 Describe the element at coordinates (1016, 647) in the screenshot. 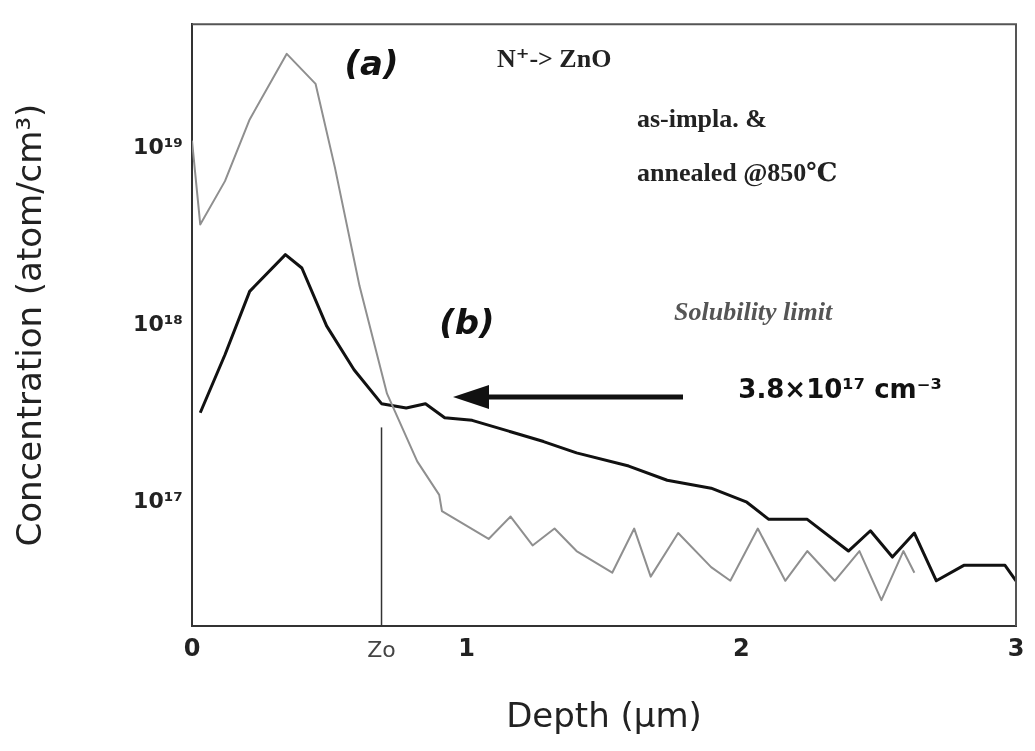

I see `x-tick-label: 3` at that location.